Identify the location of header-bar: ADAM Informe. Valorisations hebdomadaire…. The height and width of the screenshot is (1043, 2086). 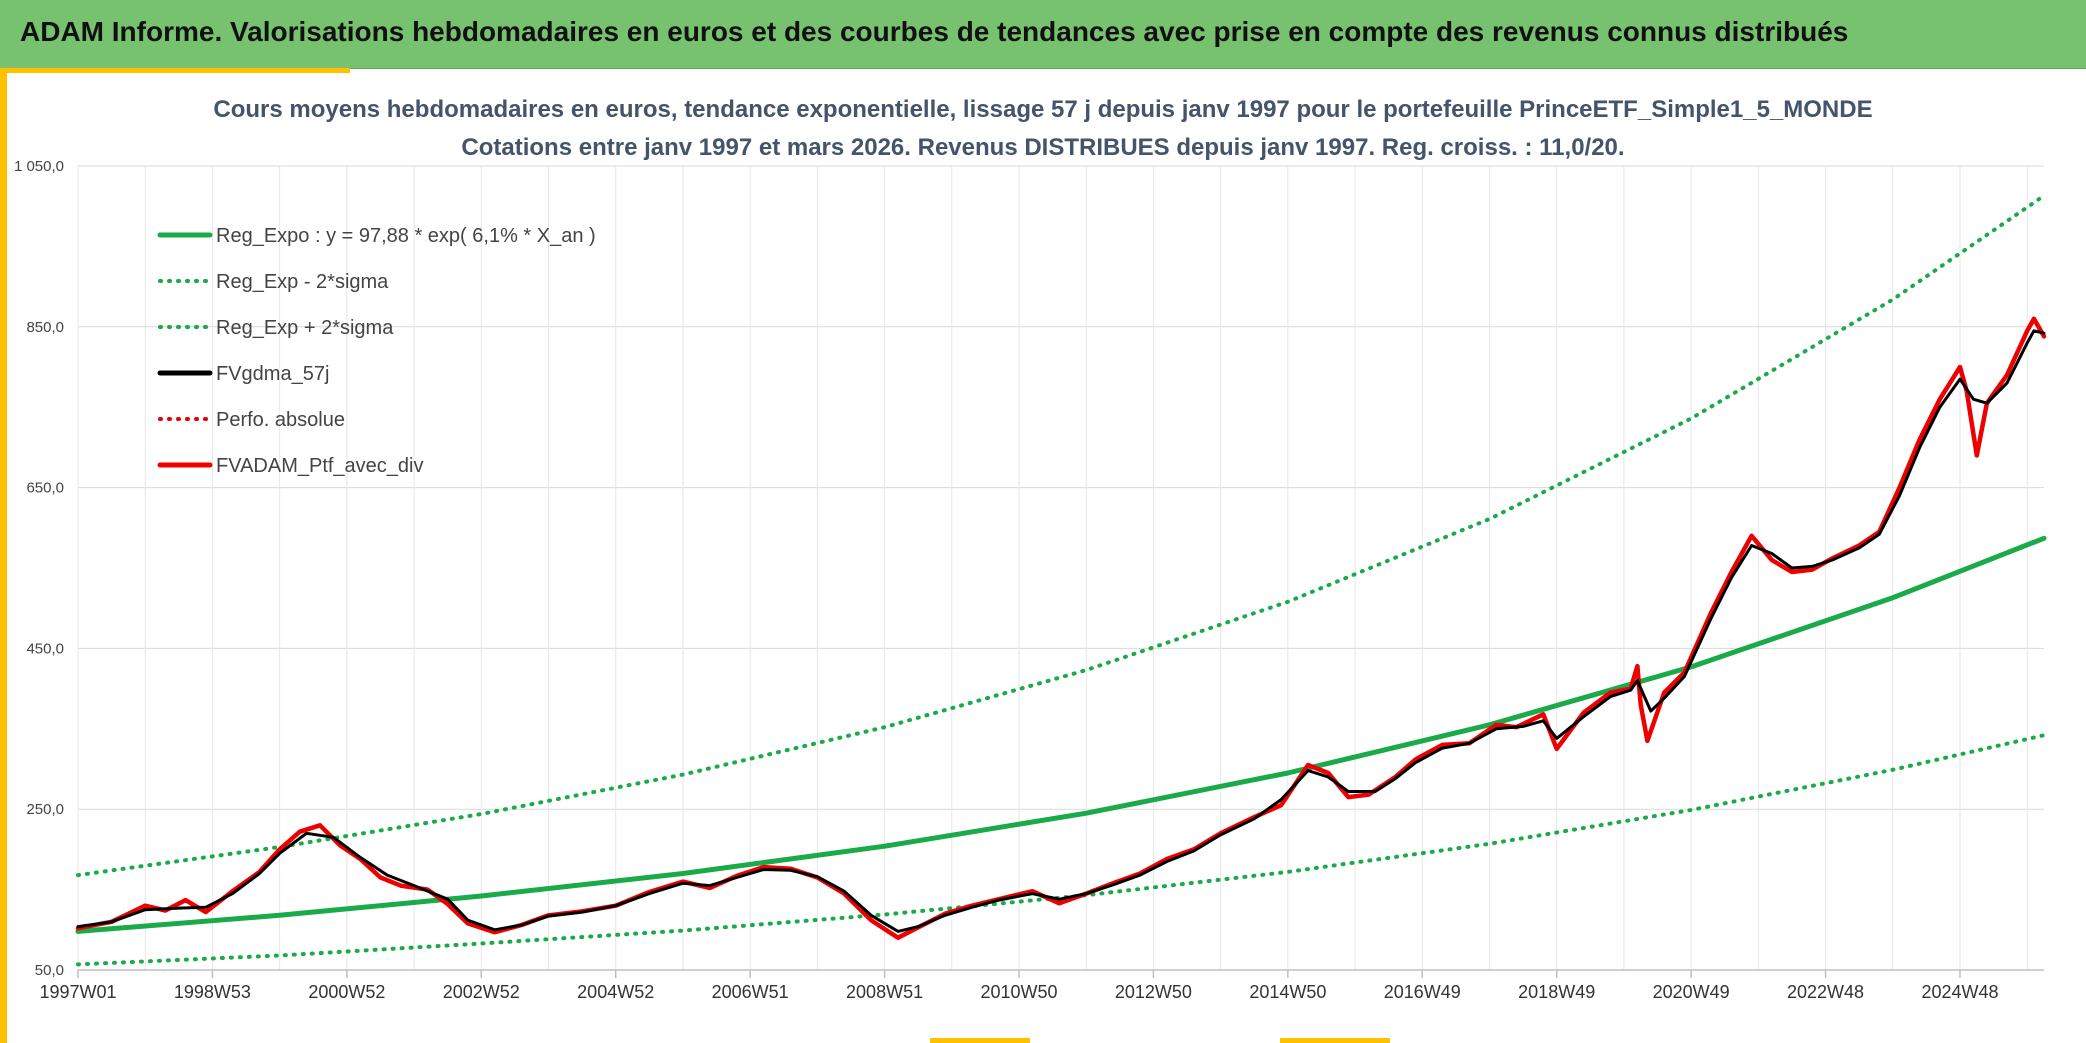
(1043, 34).